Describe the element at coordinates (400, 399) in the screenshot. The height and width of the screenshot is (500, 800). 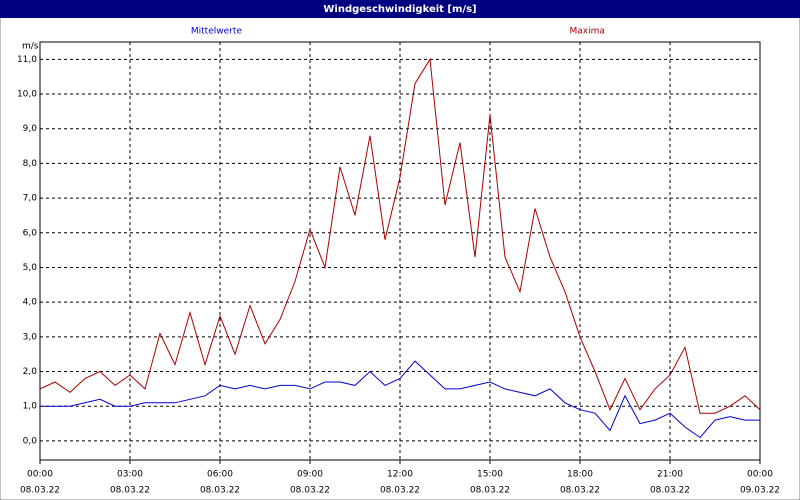
I see `series-line` at that location.